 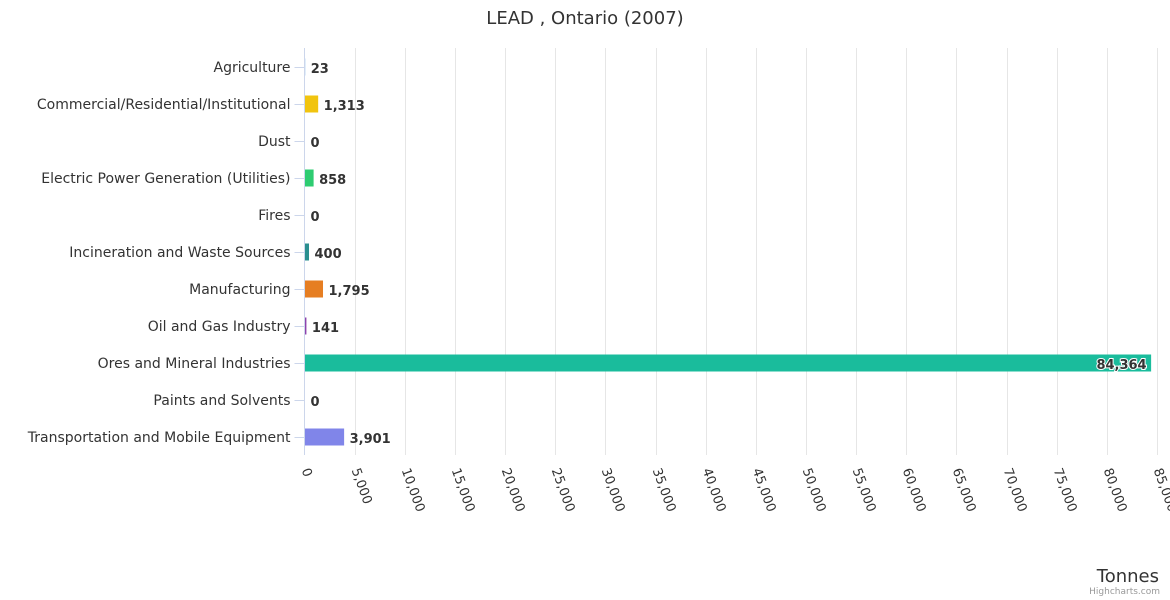 I want to click on tick-label: 45,000, so click(x=764, y=490).